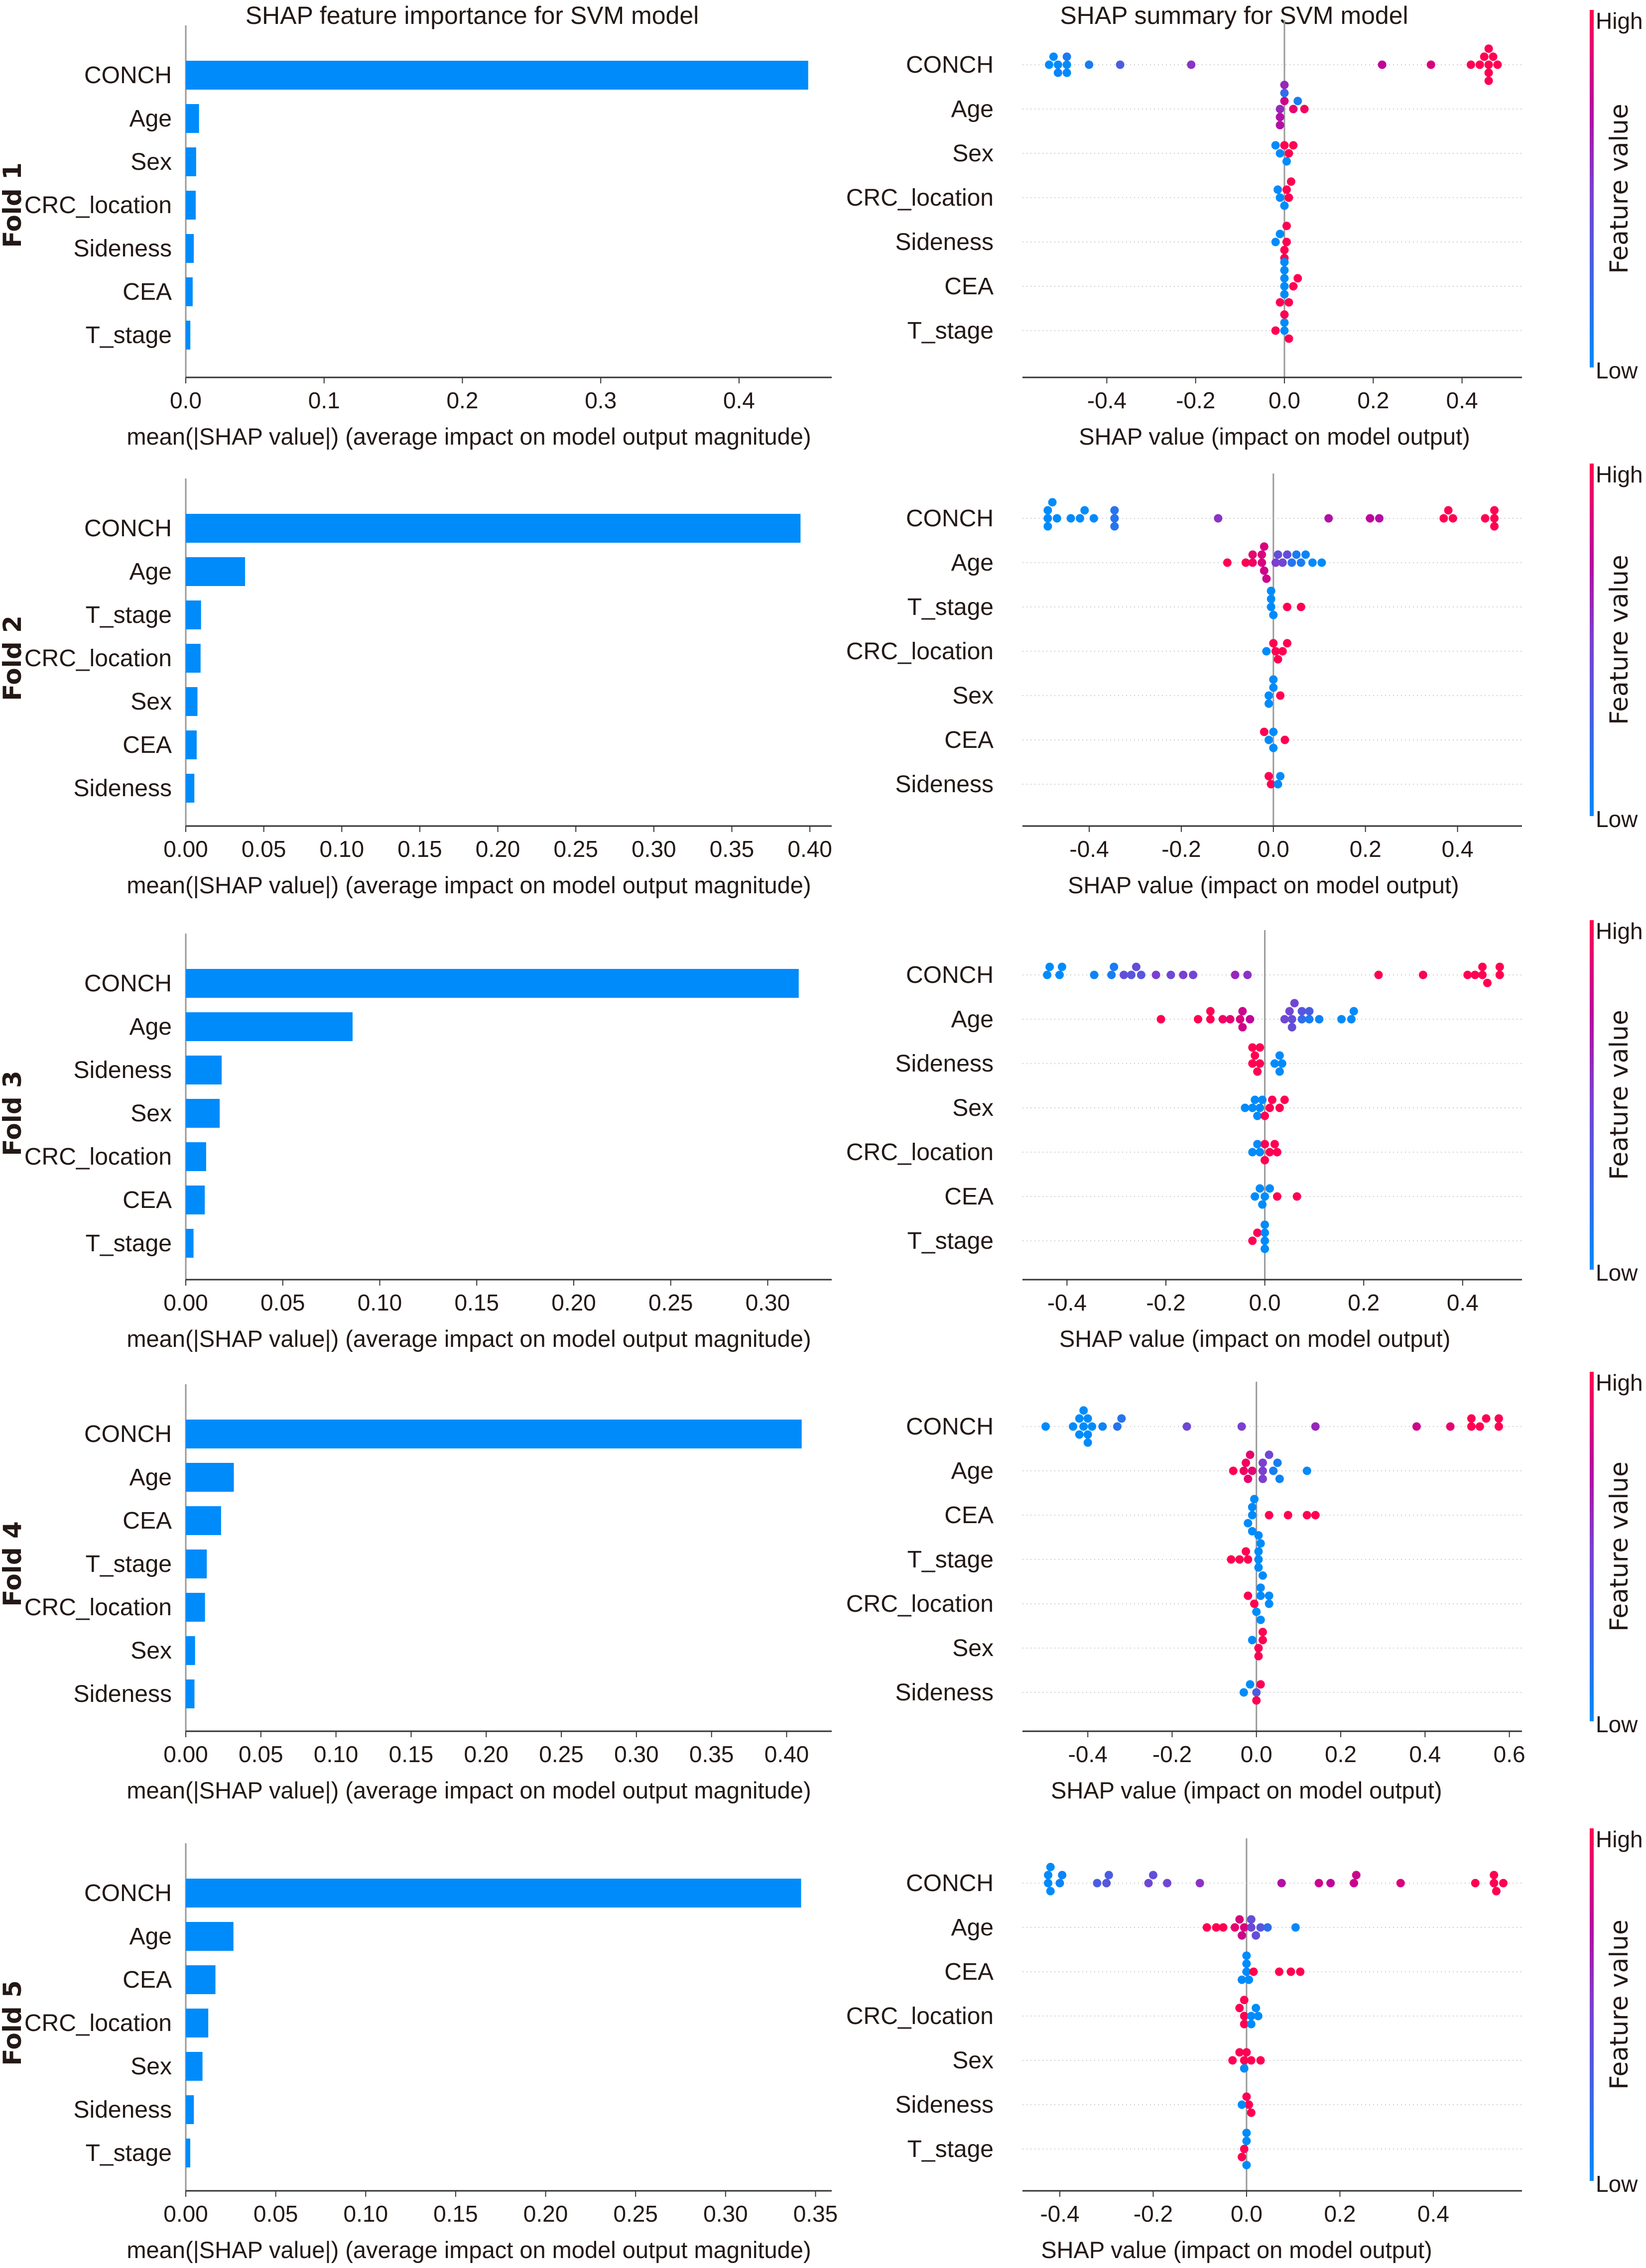  Describe the element at coordinates (264, 849) in the screenshot. I see `bar-x-tick-label: 0.05` at that location.